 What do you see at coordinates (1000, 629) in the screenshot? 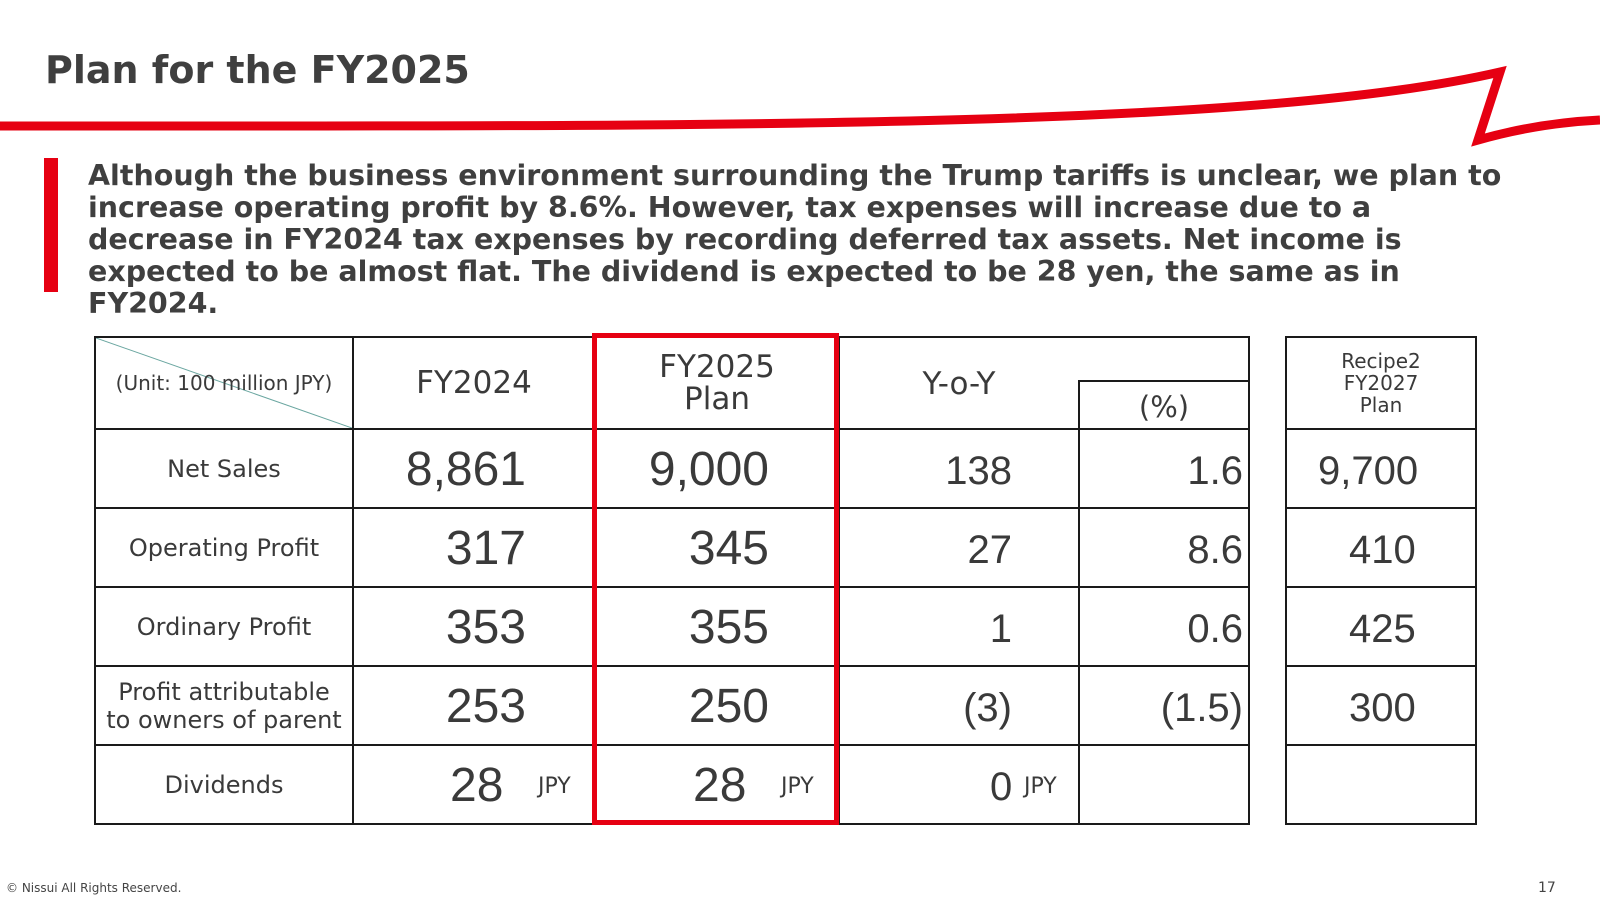
I see `ordinary-profit-yoy: 1` at bounding box center [1000, 629].